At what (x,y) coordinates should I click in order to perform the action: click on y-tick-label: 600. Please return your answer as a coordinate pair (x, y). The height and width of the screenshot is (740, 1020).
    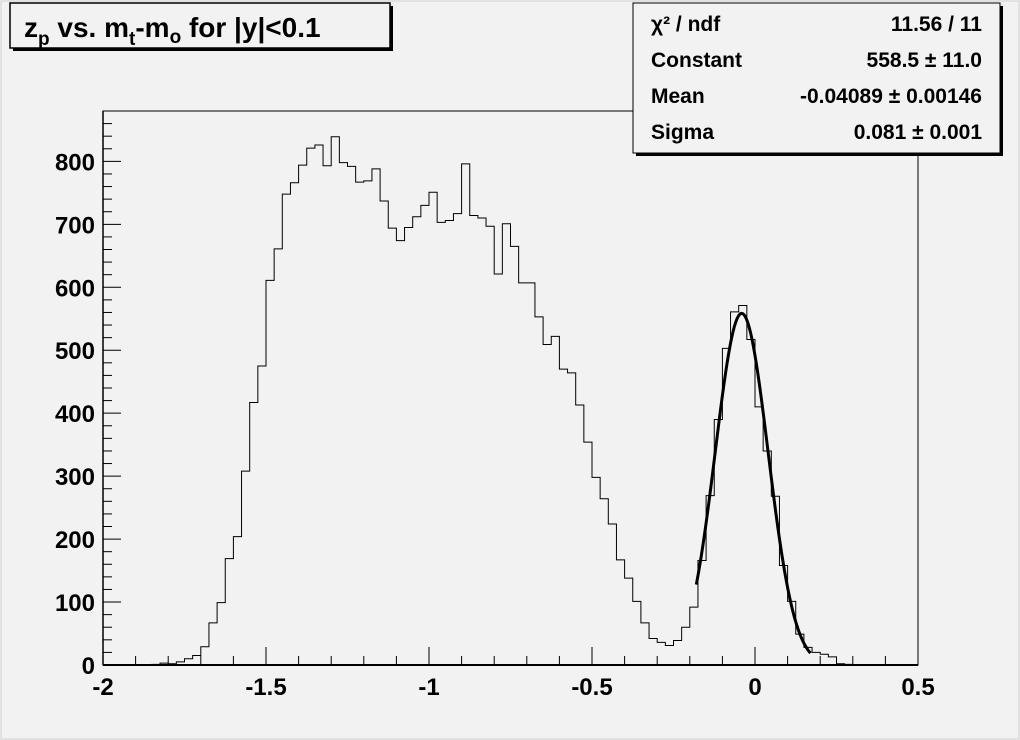
    Looking at the image, I should click on (75, 288).